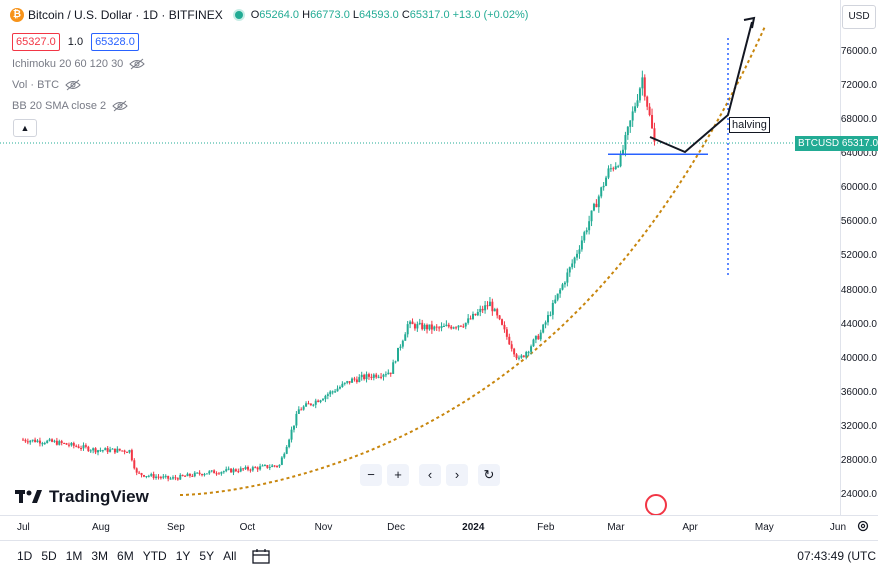  What do you see at coordinates (616, 527) in the screenshot?
I see `time-tick-label: Mar` at bounding box center [616, 527].